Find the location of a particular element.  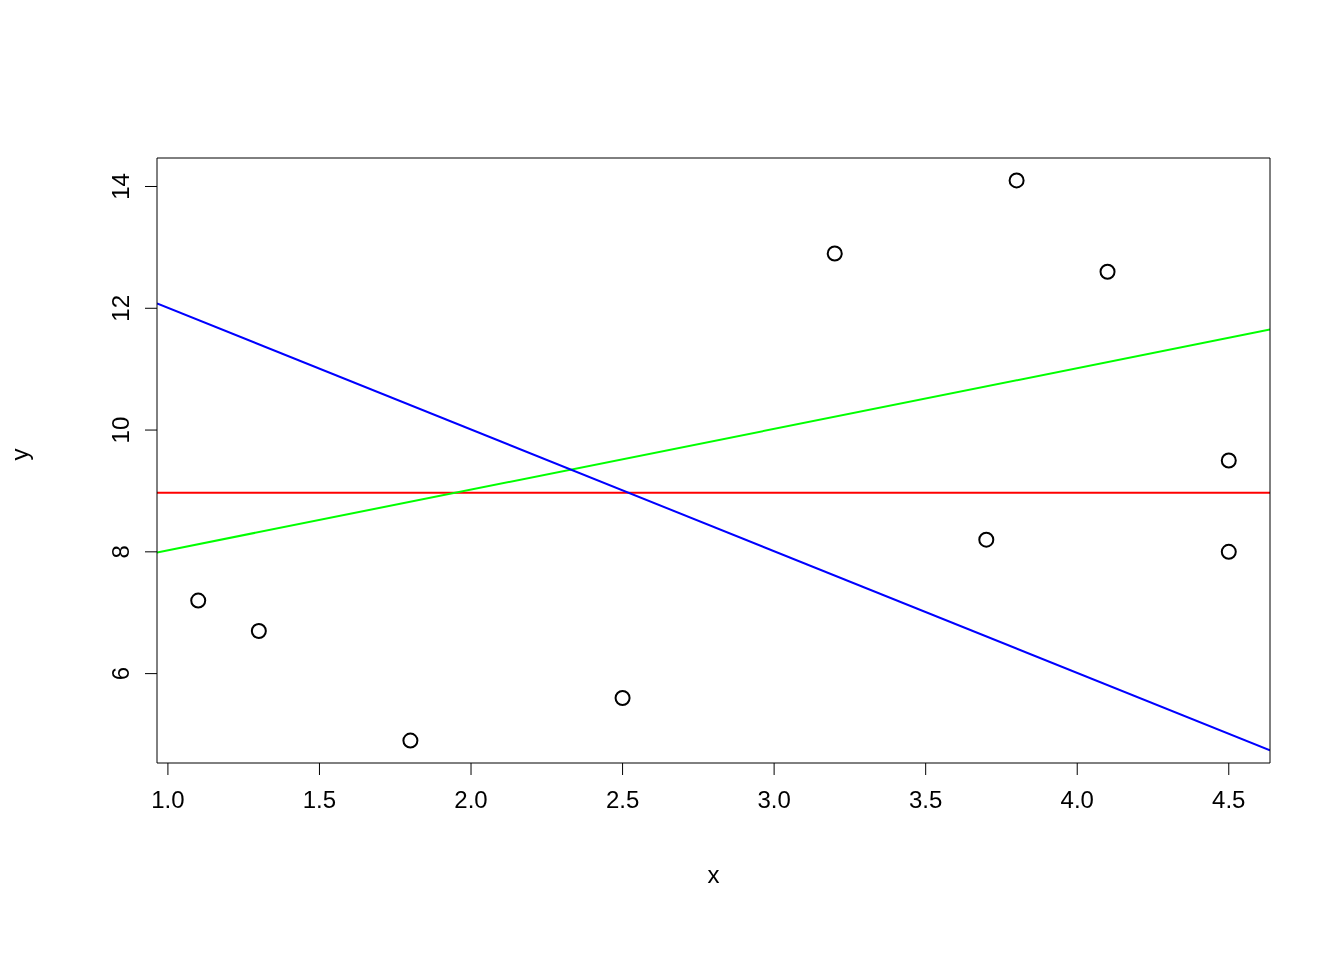

y-axis-title: y is located at coordinates (19, 454).